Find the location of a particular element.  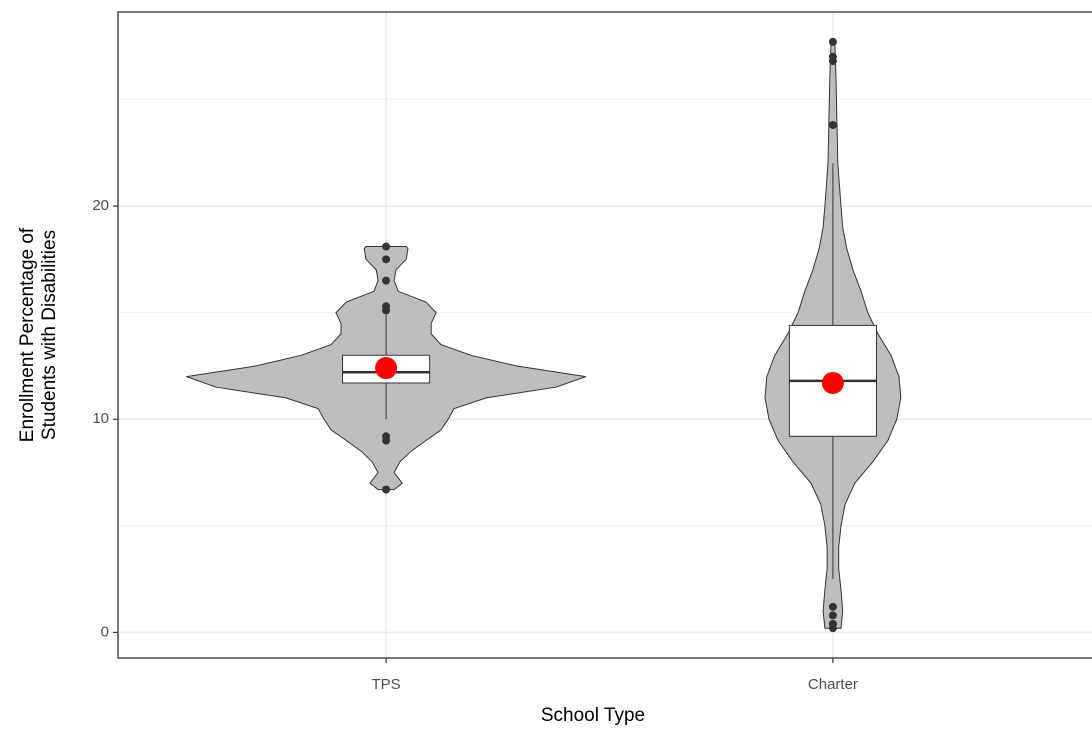

x-tick-label: Charter is located at coordinates (833, 684).